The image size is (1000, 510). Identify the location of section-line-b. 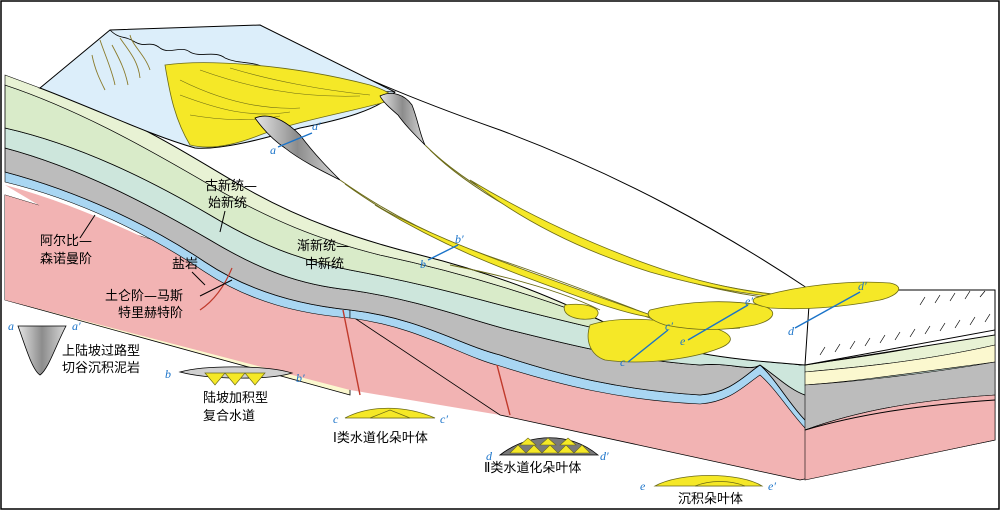
(443, 252).